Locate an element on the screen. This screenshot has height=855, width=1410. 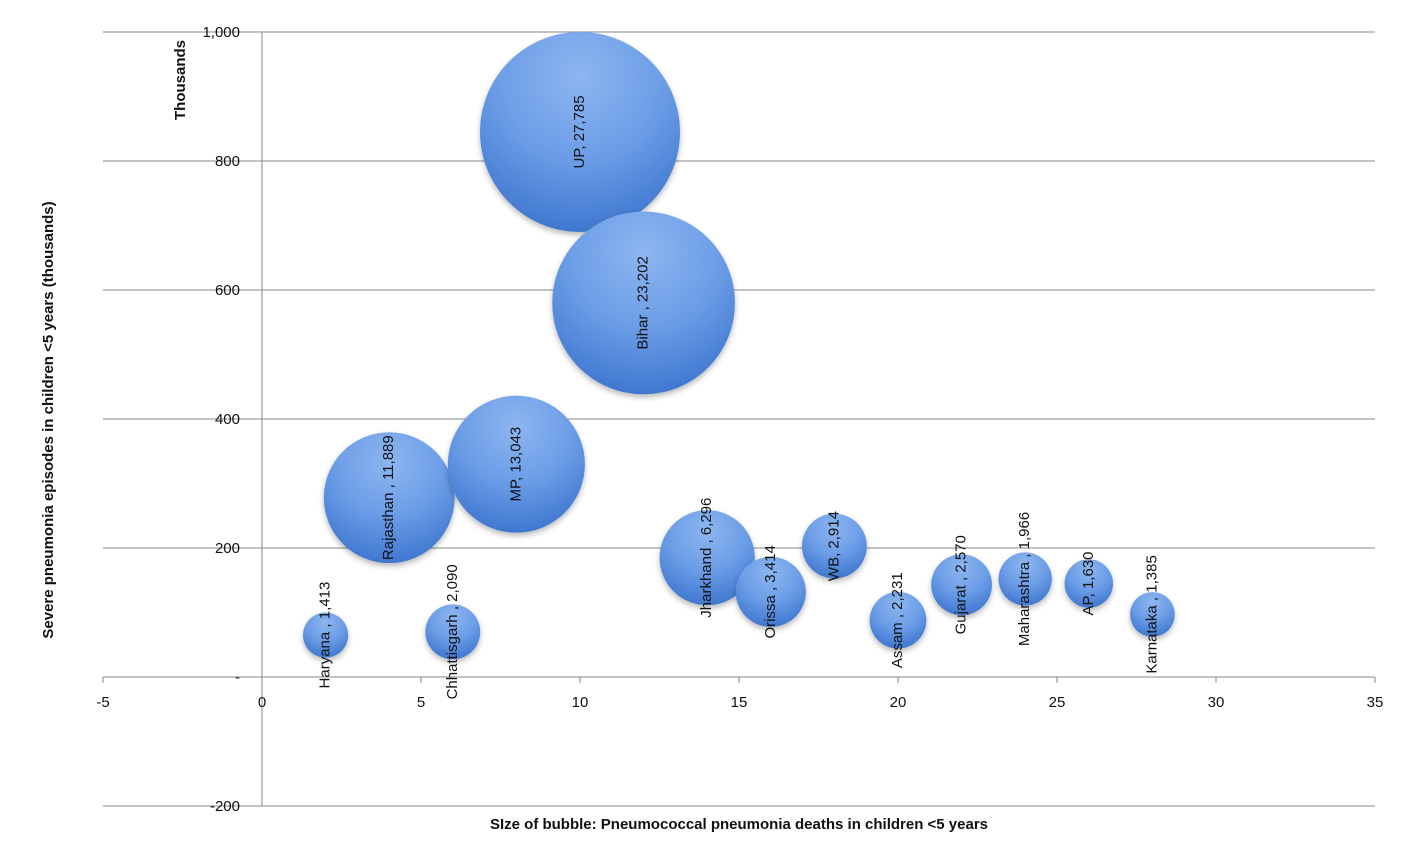
bubble-label: Haryana , 1,413 is located at coordinates (325, 635).